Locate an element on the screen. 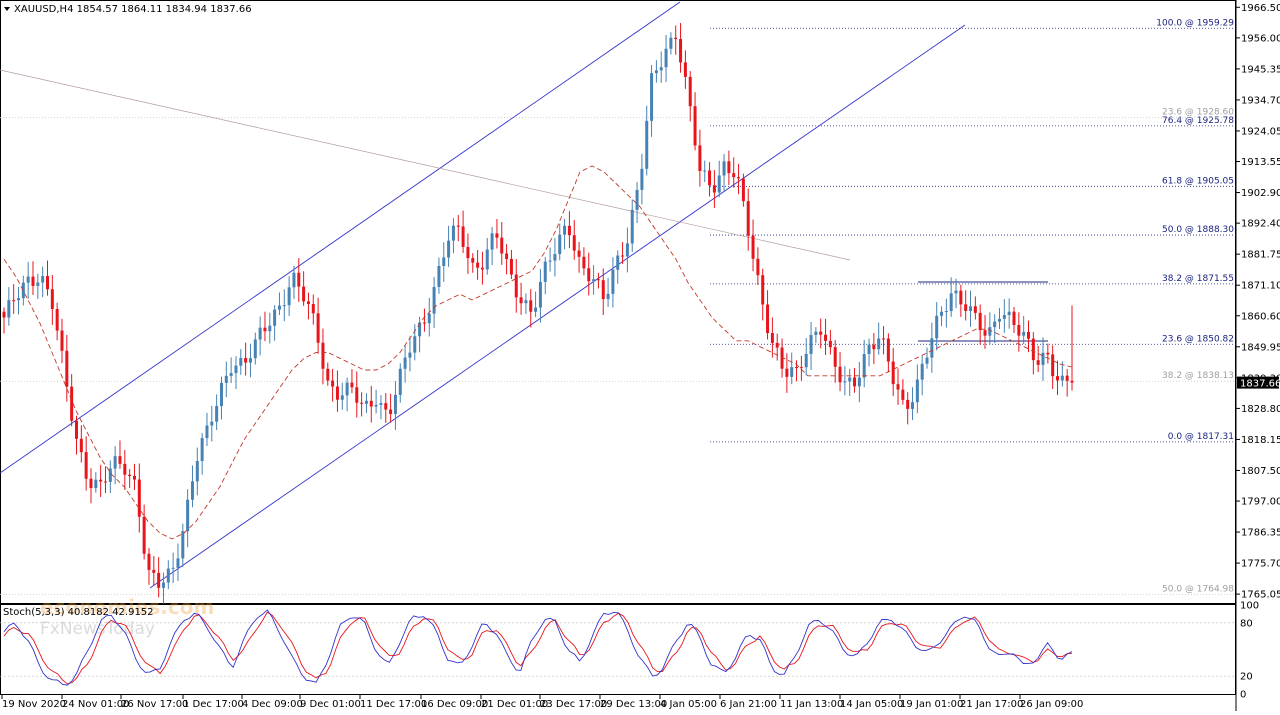  time-tick-label: 19 Jan 01:00 is located at coordinates (931, 704).